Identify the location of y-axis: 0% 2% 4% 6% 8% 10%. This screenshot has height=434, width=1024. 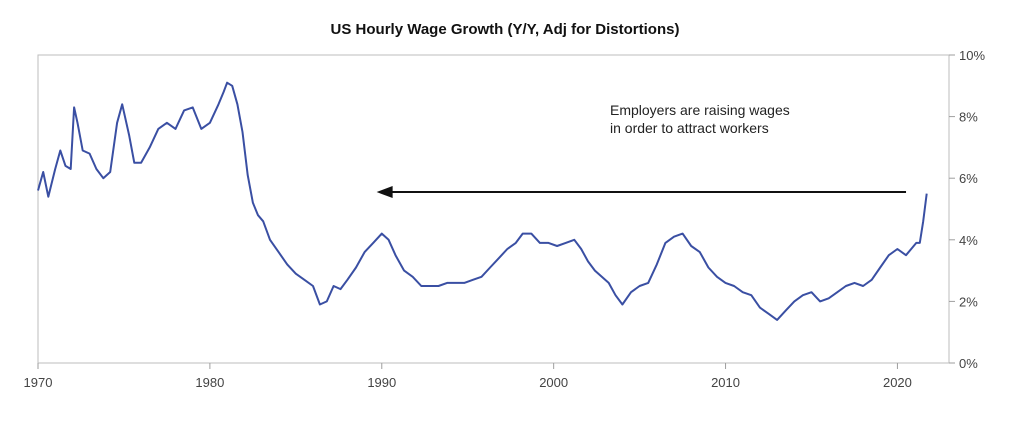
(967, 209).